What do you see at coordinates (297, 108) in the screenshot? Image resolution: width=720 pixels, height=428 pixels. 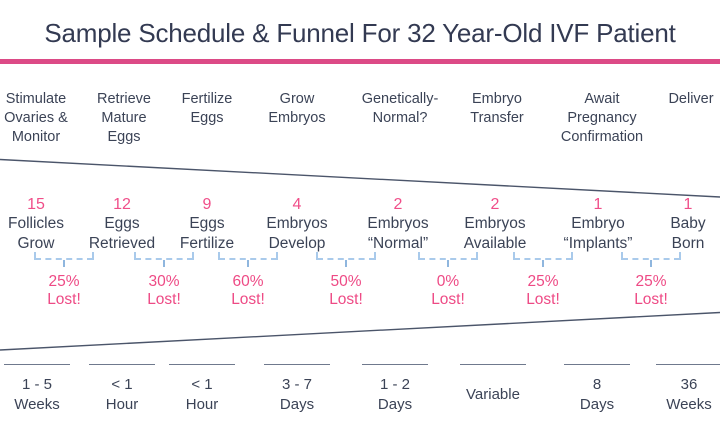 I see `stage-step-label: Grow Embryos` at bounding box center [297, 108].